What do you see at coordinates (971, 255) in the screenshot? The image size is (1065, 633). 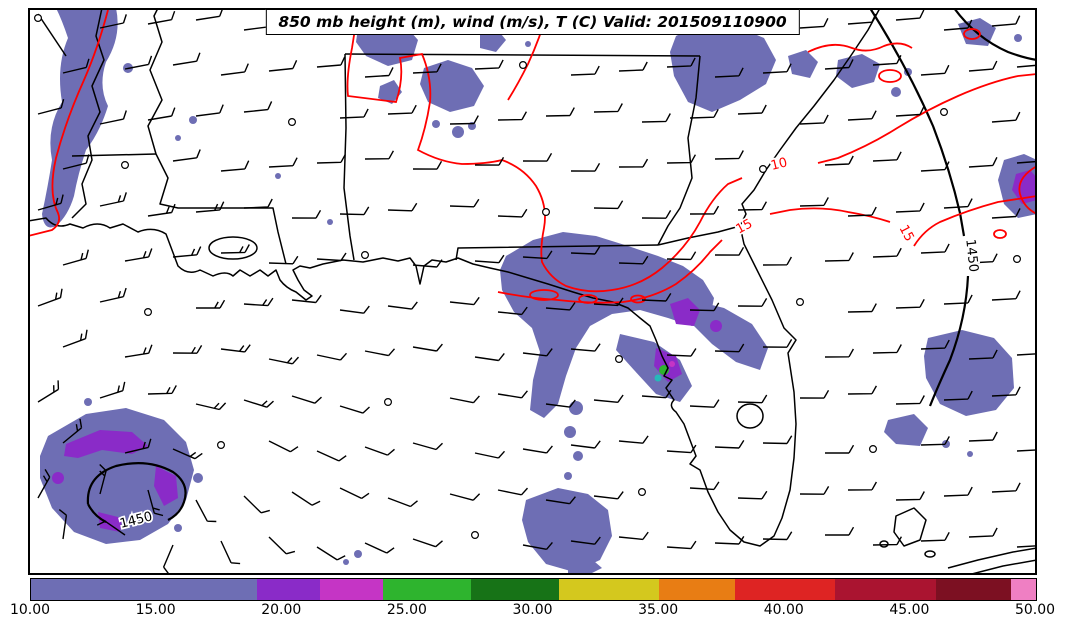 I see `height-contour-label-1450-right: 1450` at bounding box center [971, 255].